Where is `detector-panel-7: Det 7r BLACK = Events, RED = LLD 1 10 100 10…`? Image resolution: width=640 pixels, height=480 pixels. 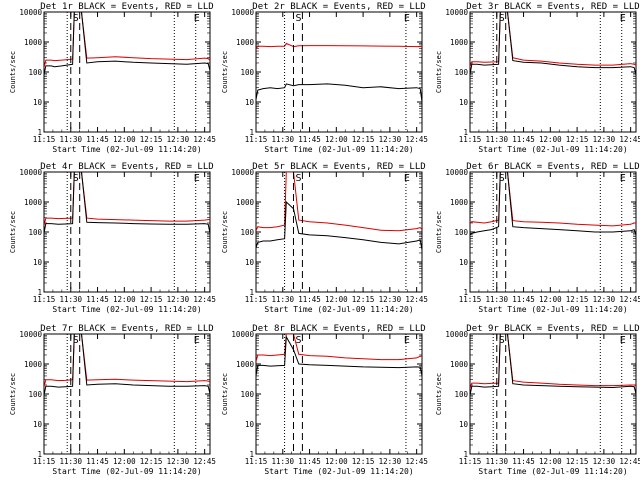
detector-panel-7: Det 7r BLACK = Events, RED = LLD 1 10 100 10… is located at coordinates (112, 400).